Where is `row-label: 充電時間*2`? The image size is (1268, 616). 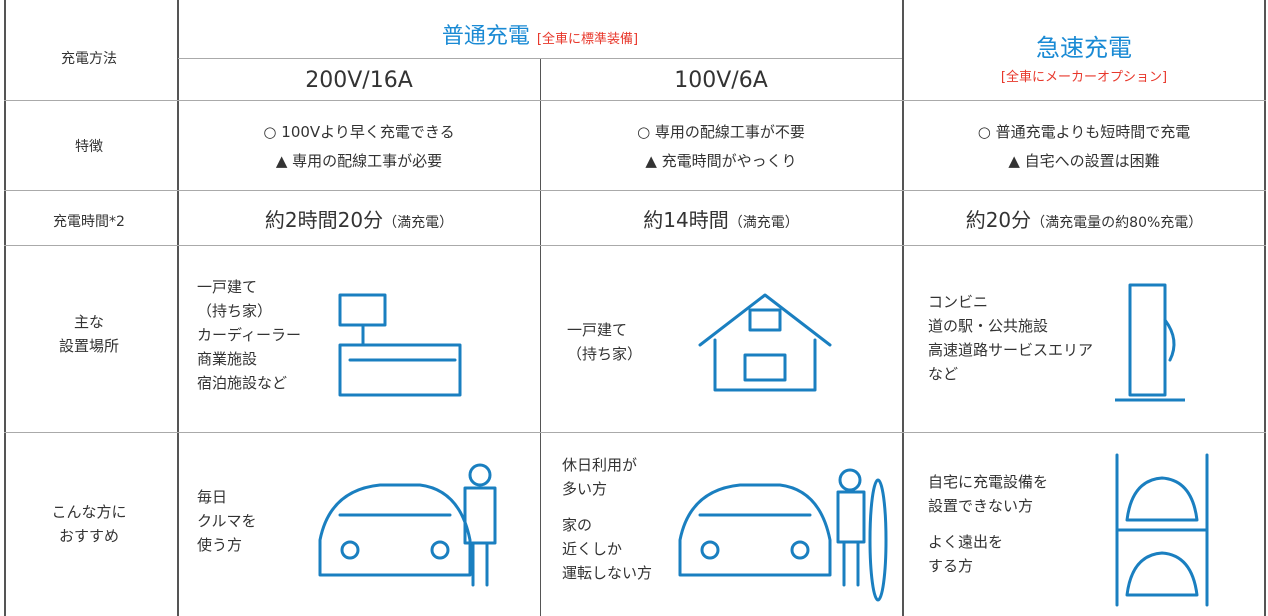
row-label: 充電時間*2 is located at coordinates (89, 222).